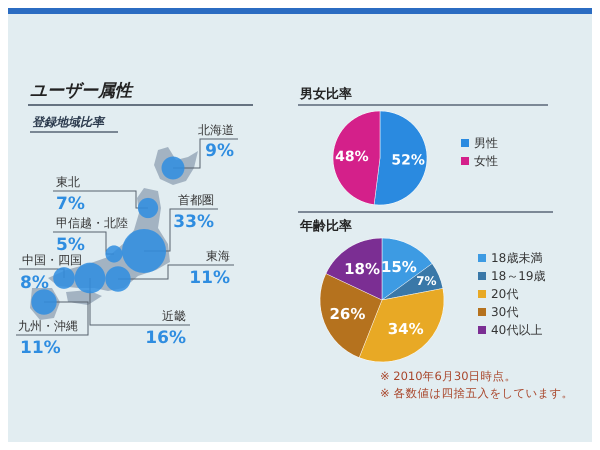 This screenshot has height=450, width=600. What do you see at coordinates (325, 226) in the screenshot?
I see `chart-title: 年齢比率` at bounding box center [325, 226].